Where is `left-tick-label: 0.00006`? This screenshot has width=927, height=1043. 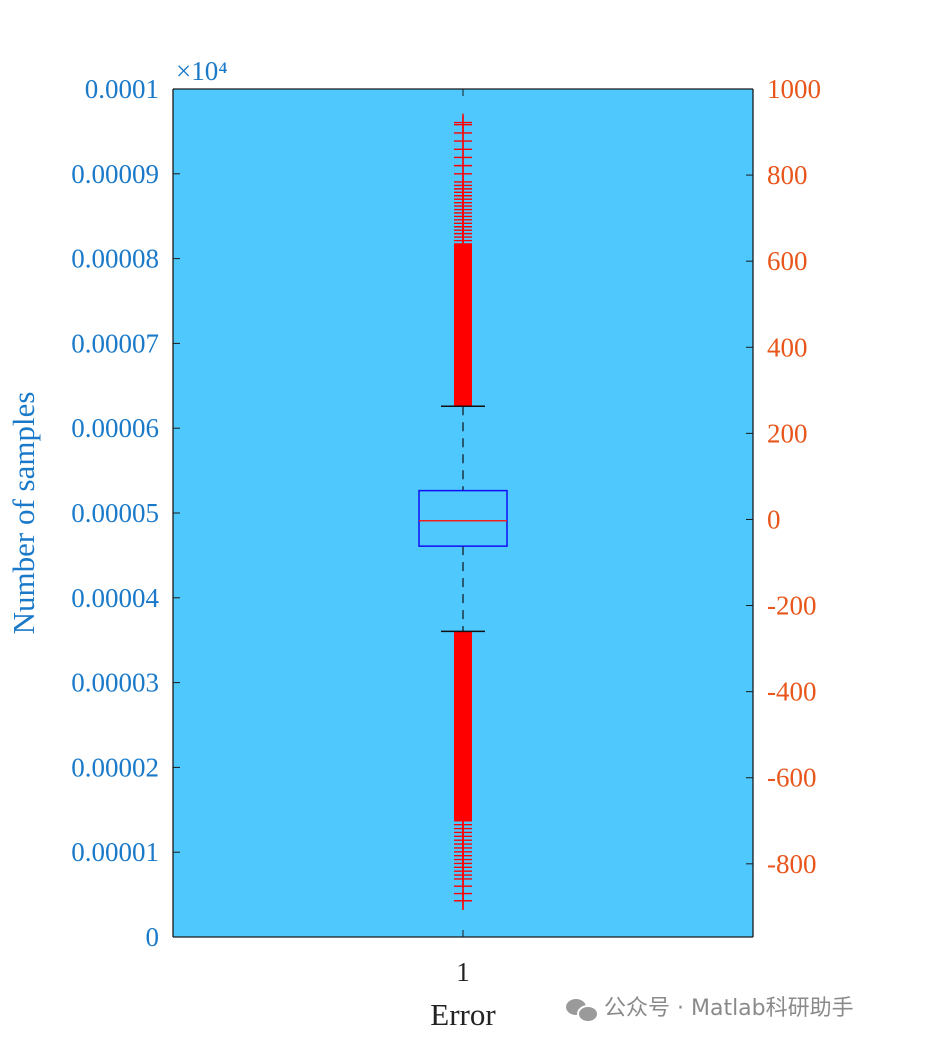 left-tick-label: 0.00006 is located at coordinates (115, 428).